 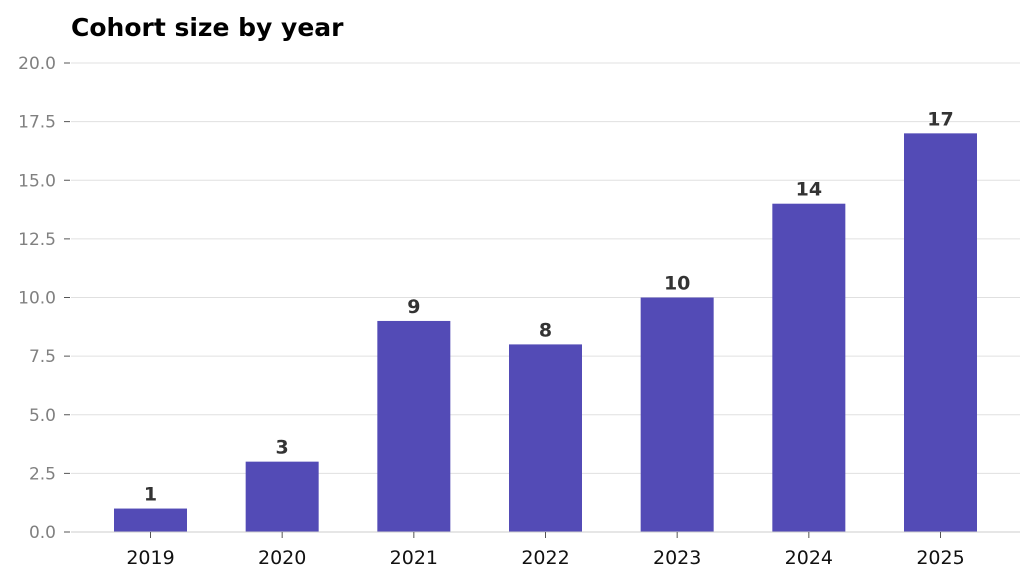 I want to click on y-axis: 0.0 2.5 5.0 7.5 10.0 12.5 15.0 17.5 20.0, so click(x=44, y=298).